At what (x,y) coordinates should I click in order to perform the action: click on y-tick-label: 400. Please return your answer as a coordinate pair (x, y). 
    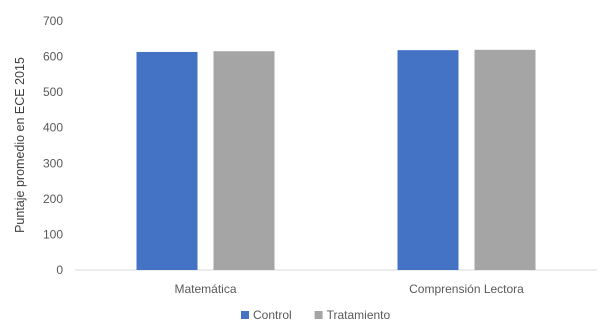
    Looking at the image, I should click on (53, 128).